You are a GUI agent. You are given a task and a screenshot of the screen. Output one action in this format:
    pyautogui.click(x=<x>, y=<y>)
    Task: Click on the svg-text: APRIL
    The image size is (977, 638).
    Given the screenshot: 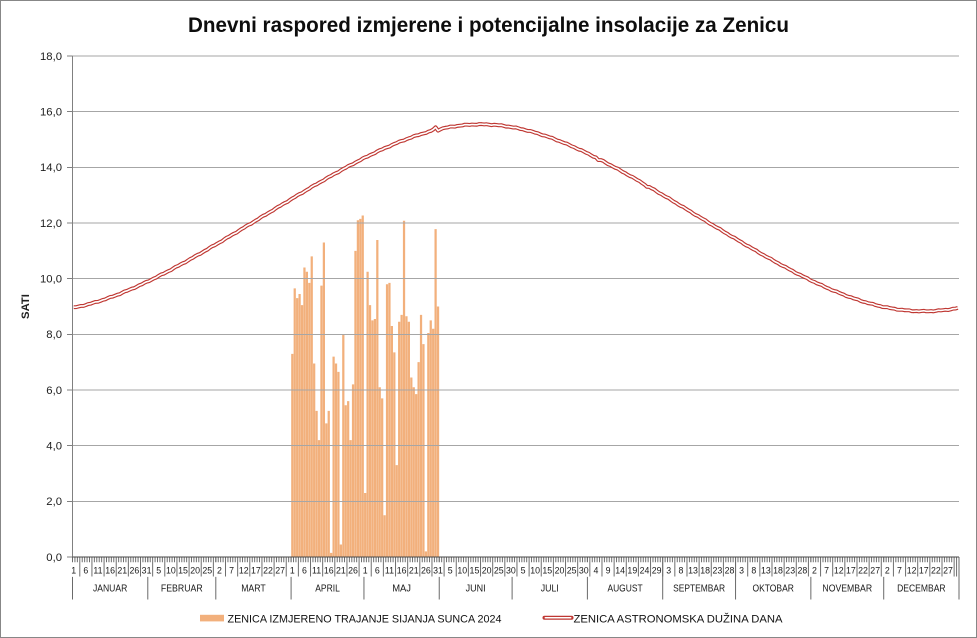 What is the action you would take?
    pyautogui.click(x=327, y=589)
    